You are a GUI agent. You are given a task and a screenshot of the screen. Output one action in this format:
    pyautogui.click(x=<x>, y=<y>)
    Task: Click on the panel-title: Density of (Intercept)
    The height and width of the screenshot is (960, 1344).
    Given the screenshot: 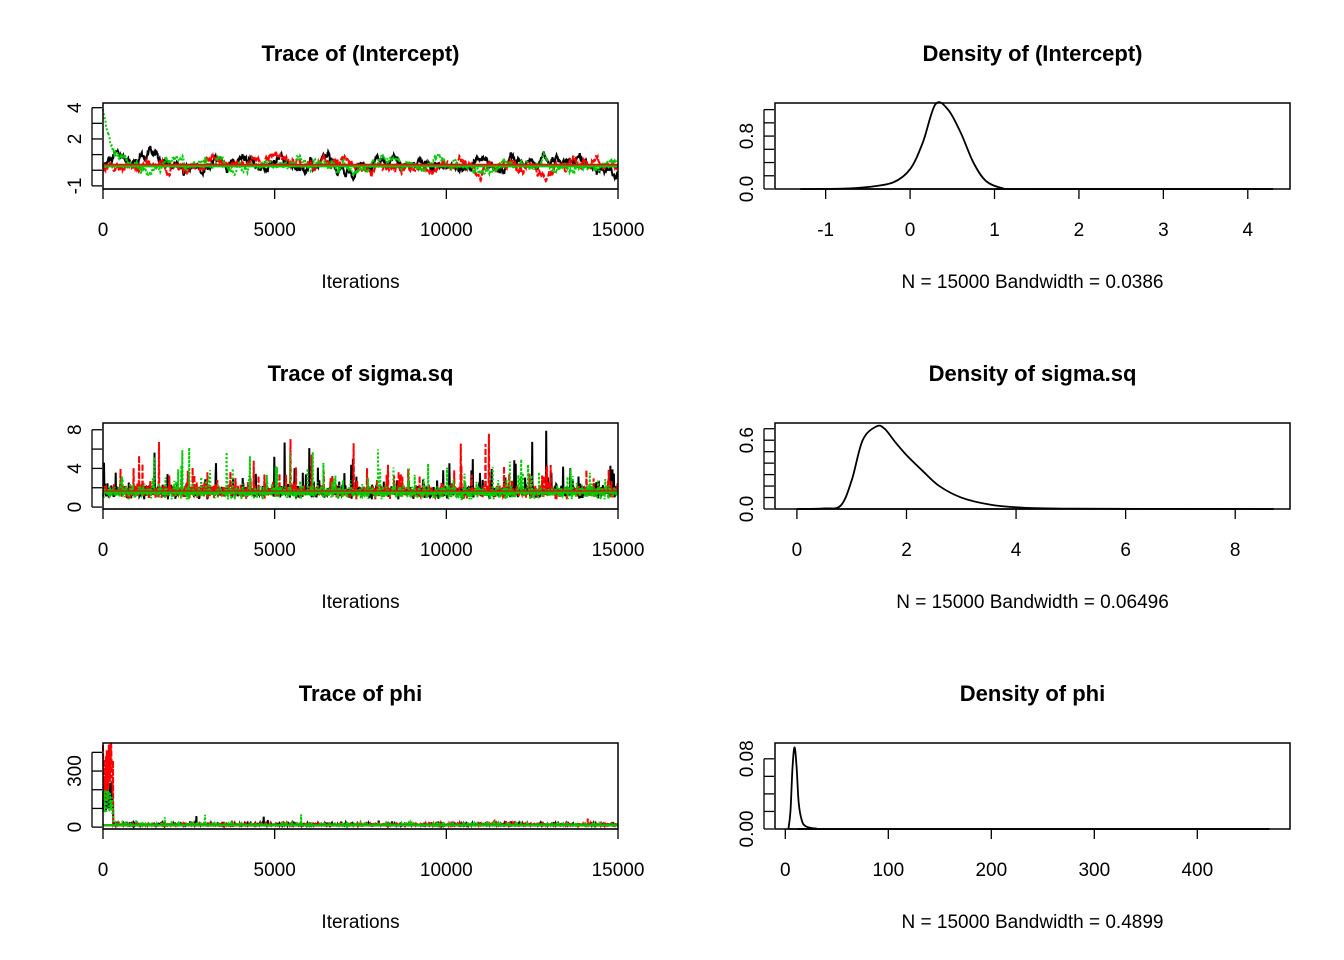 What is the action you would take?
    pyautogui.click(x=1032, y=53)
    